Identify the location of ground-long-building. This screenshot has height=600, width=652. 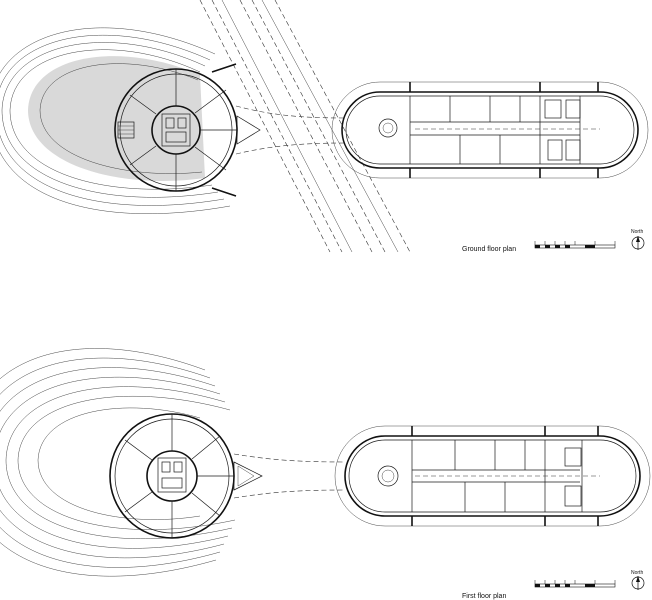
(490, 130).